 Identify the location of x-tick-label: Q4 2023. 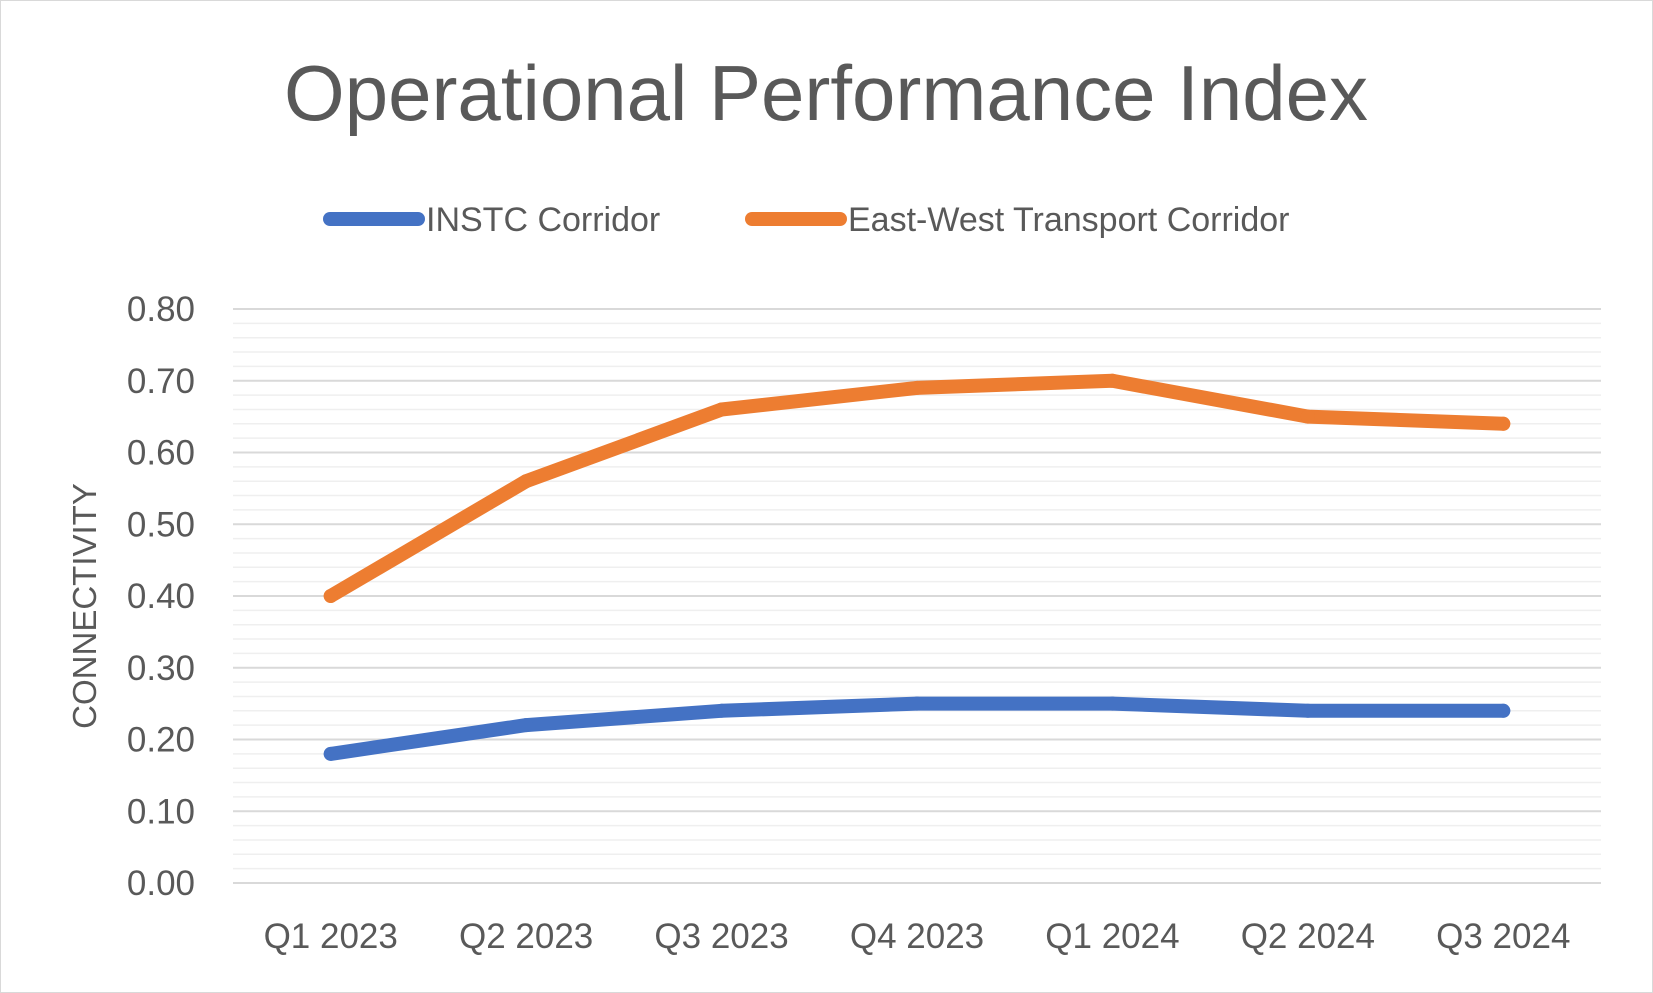
(917, 936).